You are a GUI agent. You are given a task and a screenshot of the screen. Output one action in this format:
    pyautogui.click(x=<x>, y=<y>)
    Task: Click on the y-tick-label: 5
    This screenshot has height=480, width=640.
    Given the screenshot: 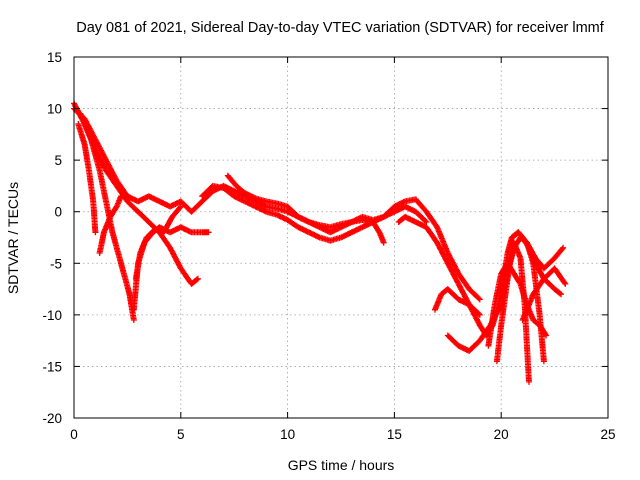 What is the action you would take?
    pyautogui.click(x=58, y=160)
    